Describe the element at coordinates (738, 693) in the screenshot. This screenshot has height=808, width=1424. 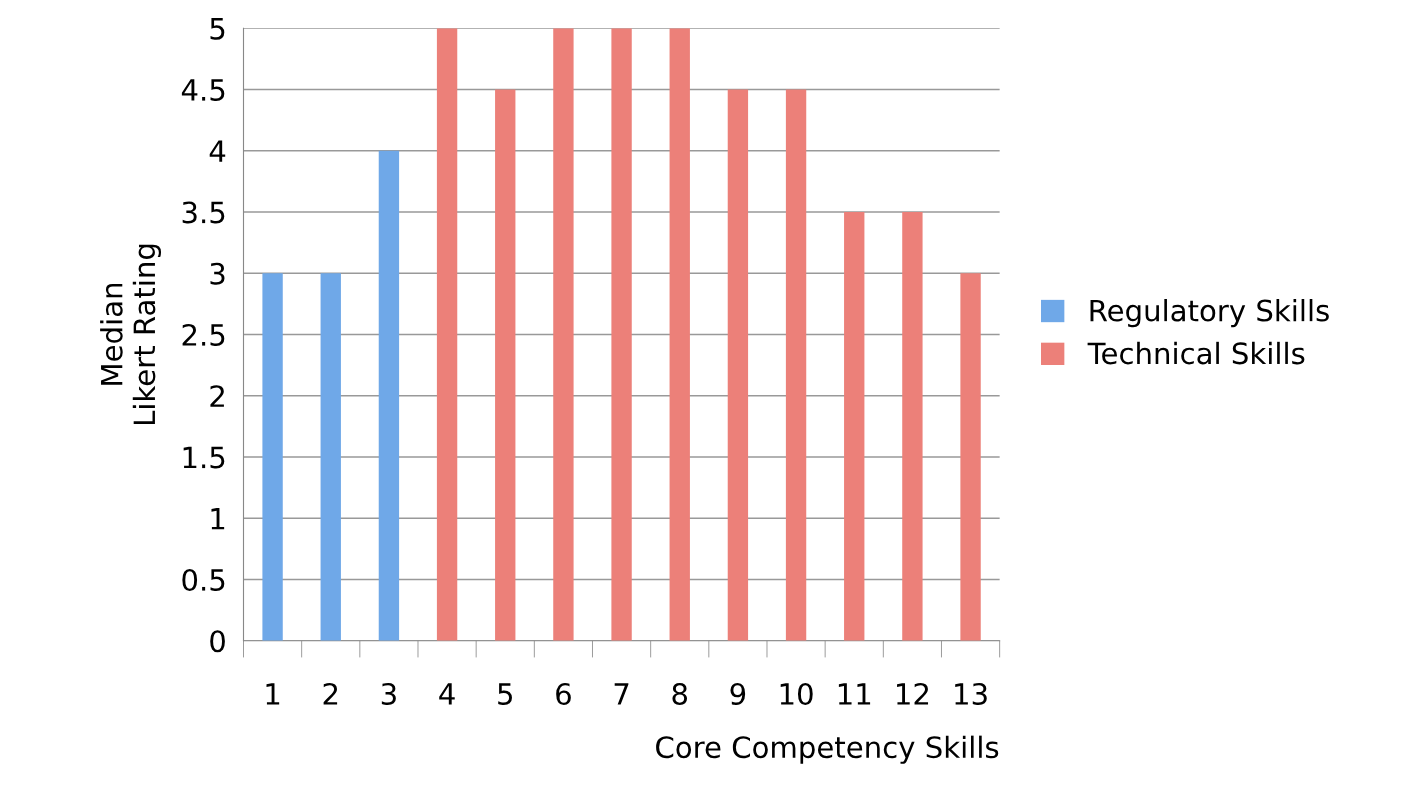
I see `x-tick-label: 9` at that location.